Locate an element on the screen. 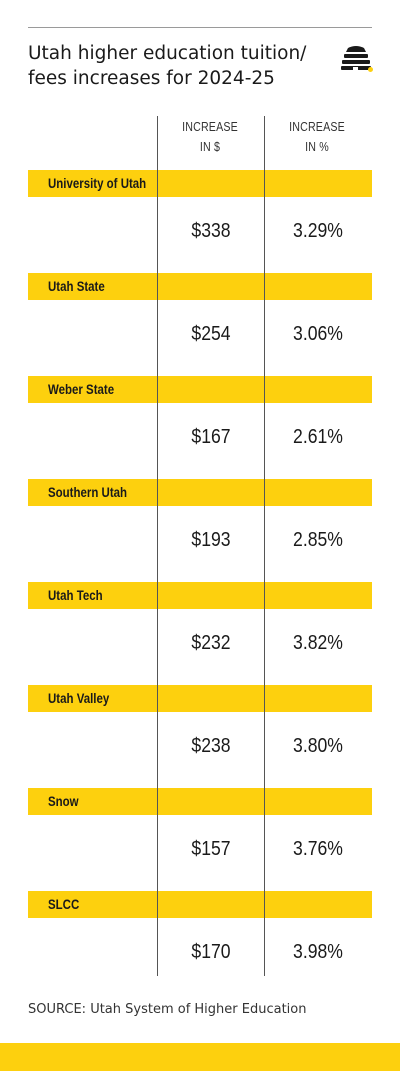  increase-dollars-value: $254 is located at coordinates (211, 334).